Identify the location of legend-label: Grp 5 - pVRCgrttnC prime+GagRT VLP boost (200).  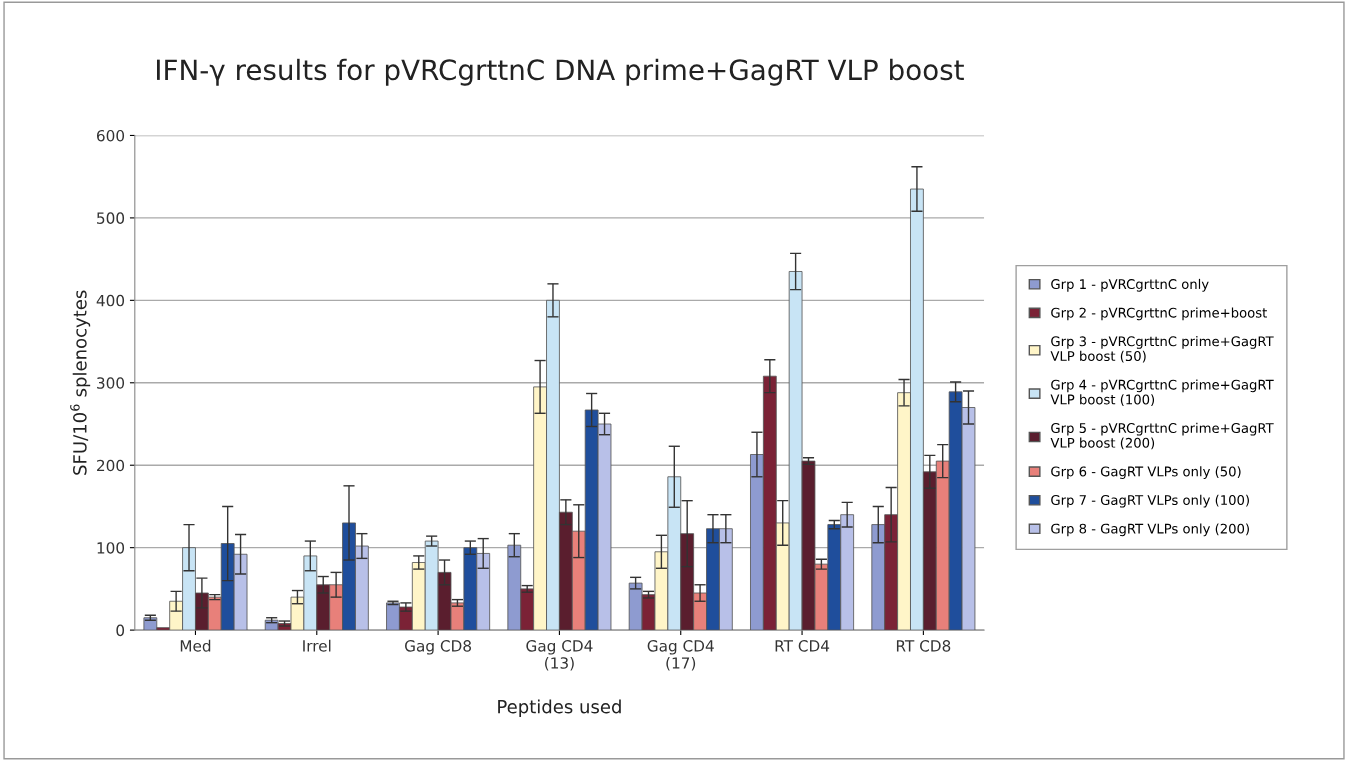
(1162, 436).